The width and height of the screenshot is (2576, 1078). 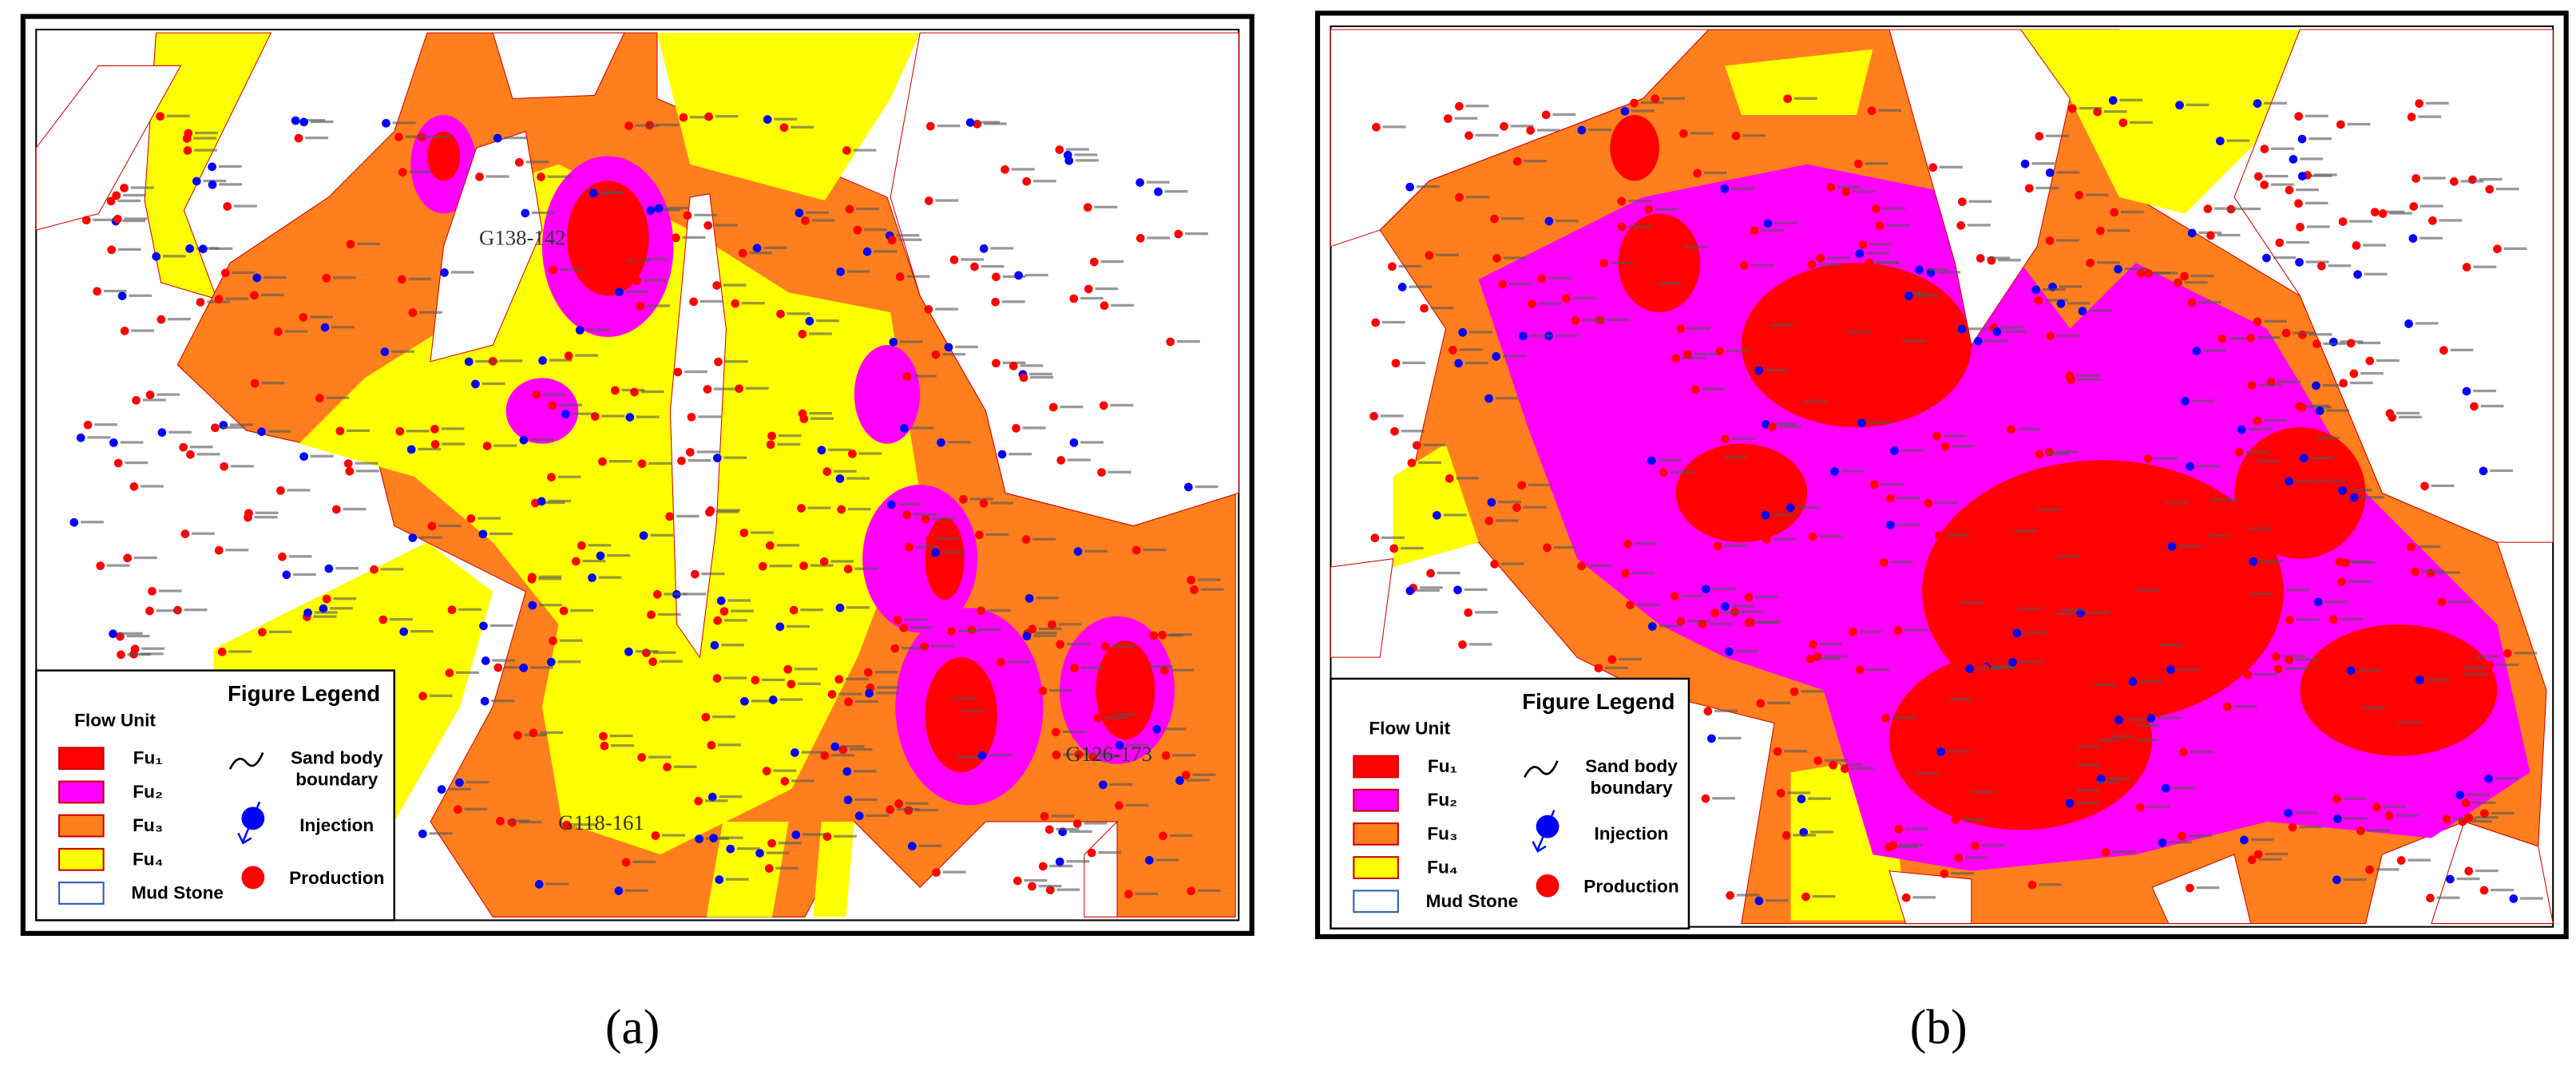 What do you see at coordinates (337, 758) in the screenshot?
I see `legend-text: Sand body` at bounding box center [337, 758].